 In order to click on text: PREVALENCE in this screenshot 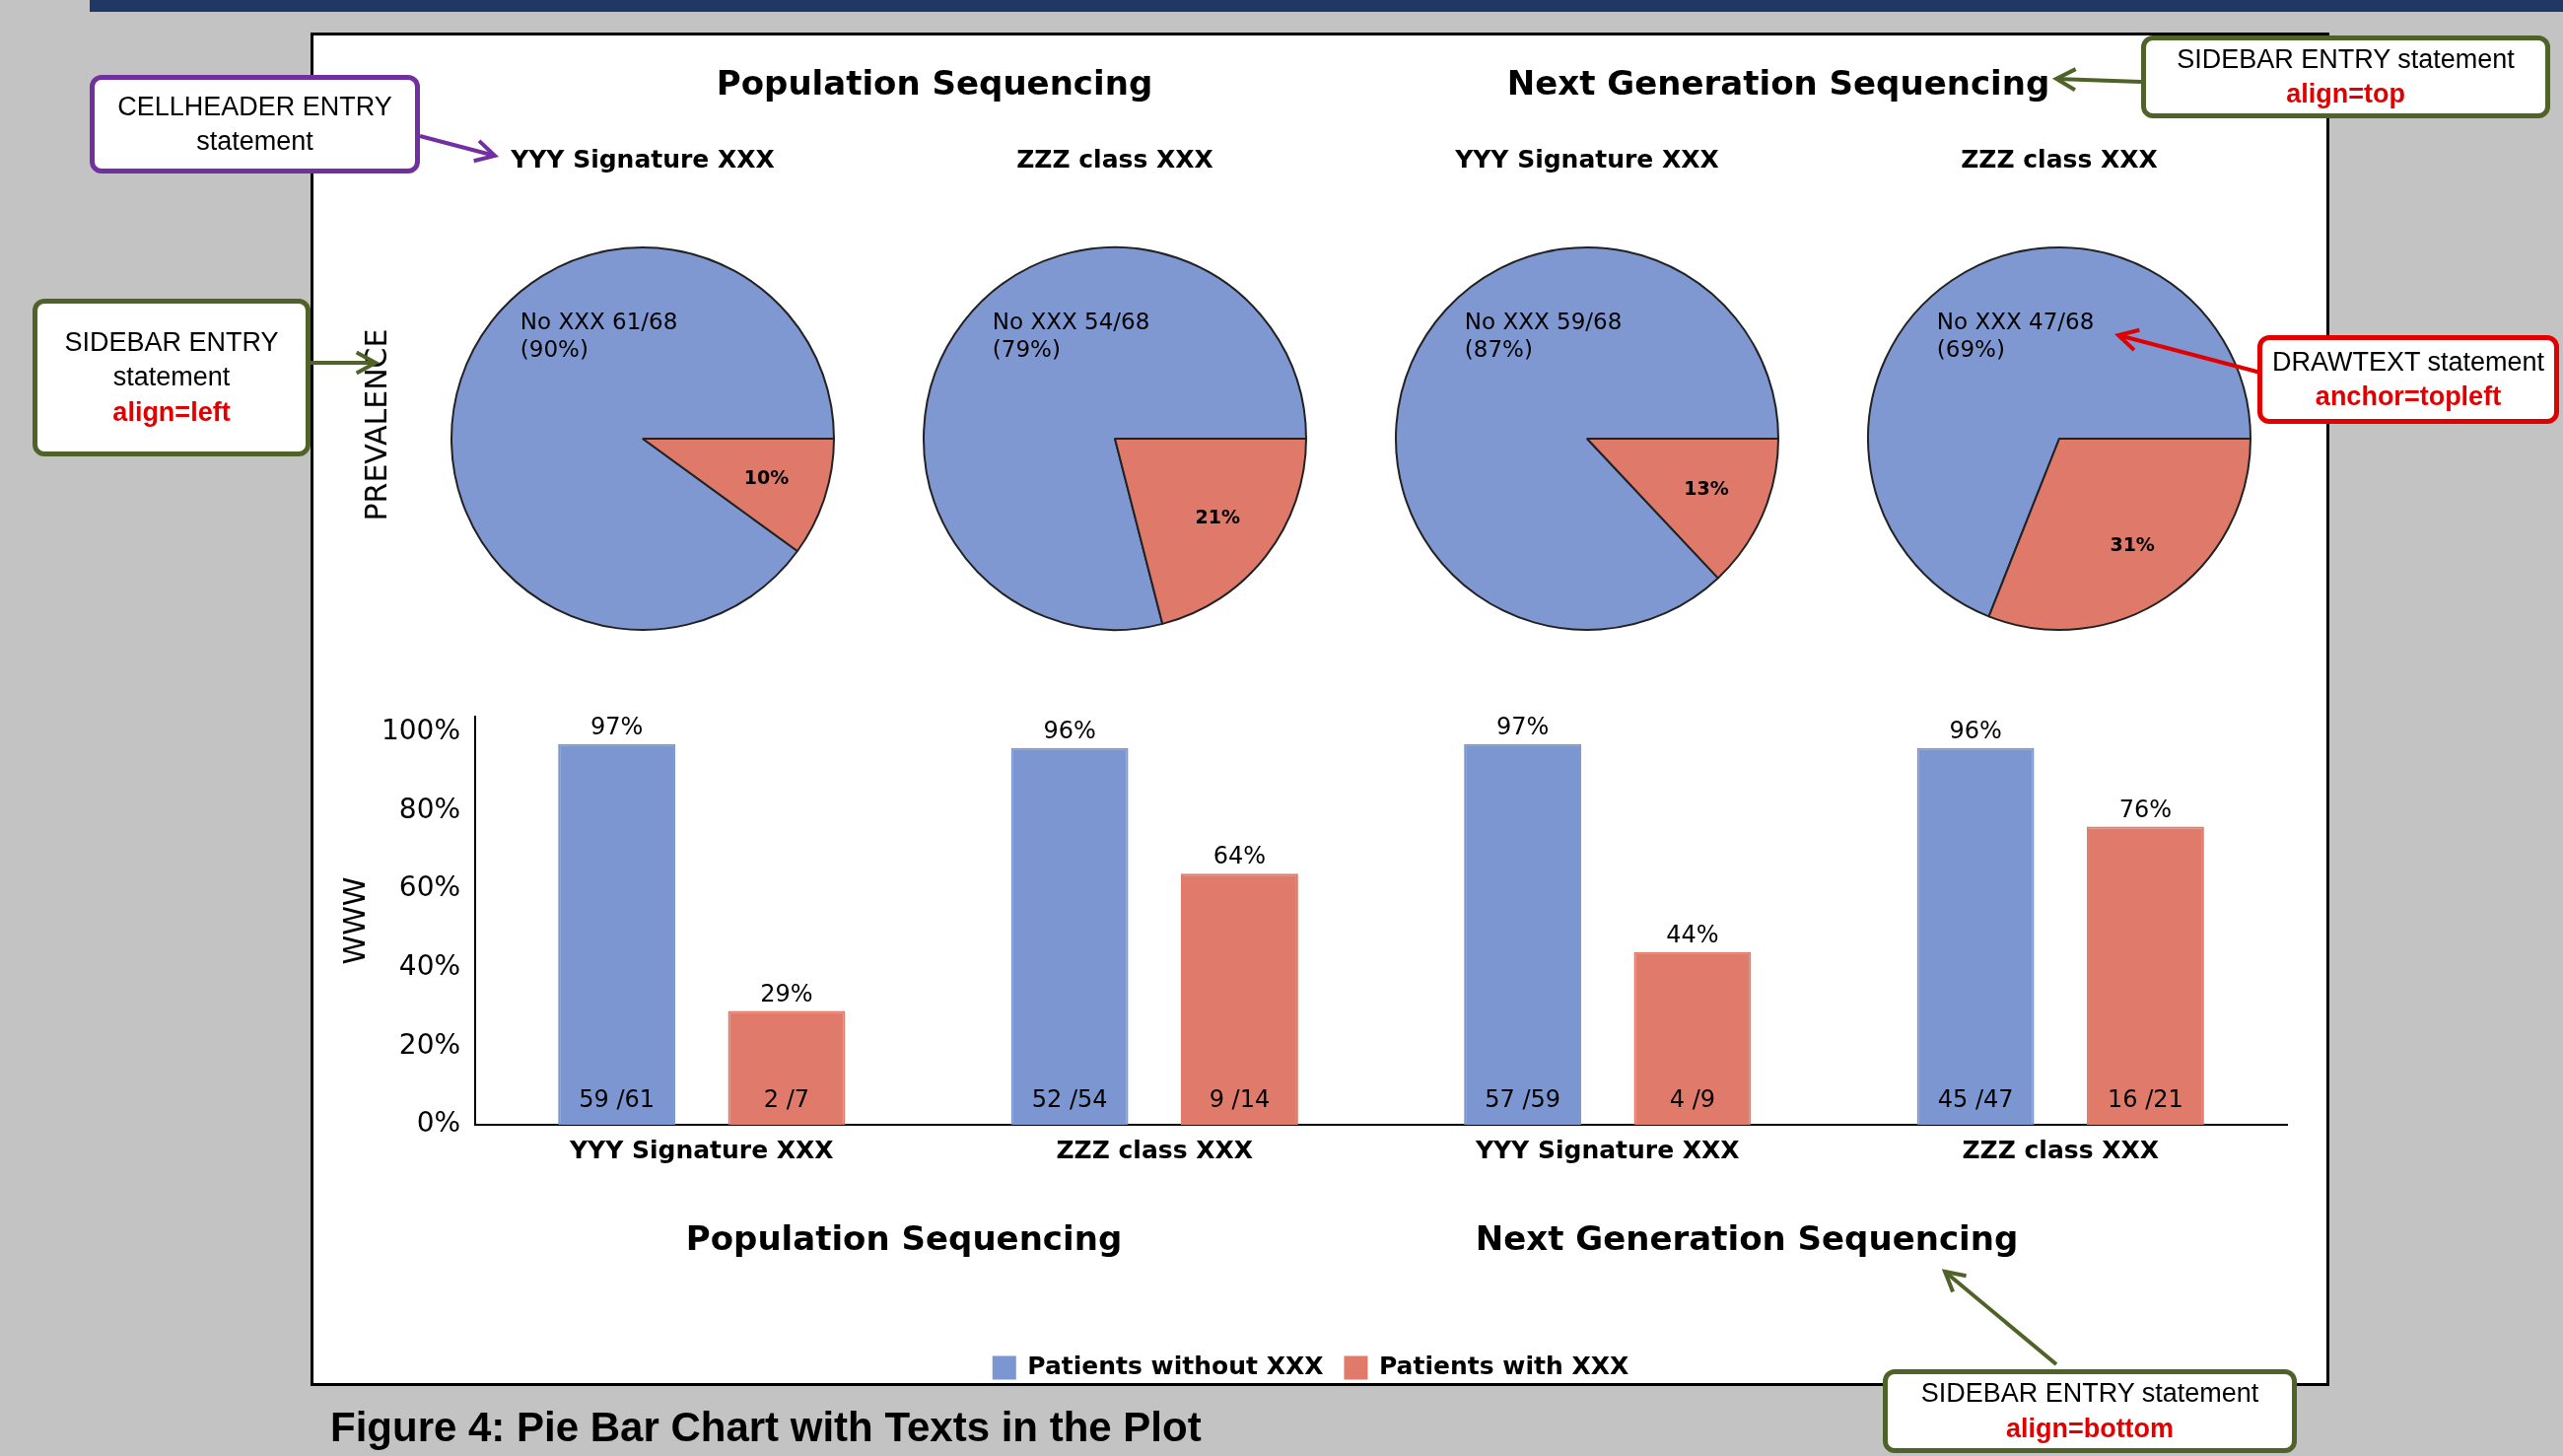, I will do `click(375, 424)`.